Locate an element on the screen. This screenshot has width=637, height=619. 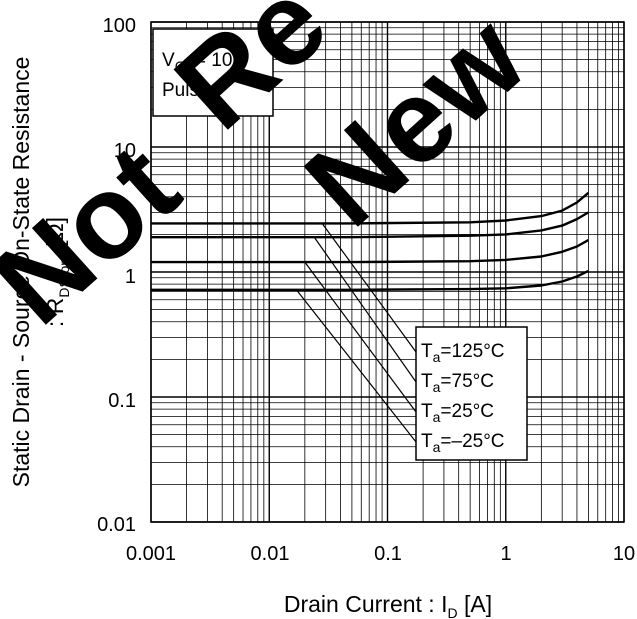
conditions-box: VGS= 10V Pulsed is located at coordinates (213, 72).